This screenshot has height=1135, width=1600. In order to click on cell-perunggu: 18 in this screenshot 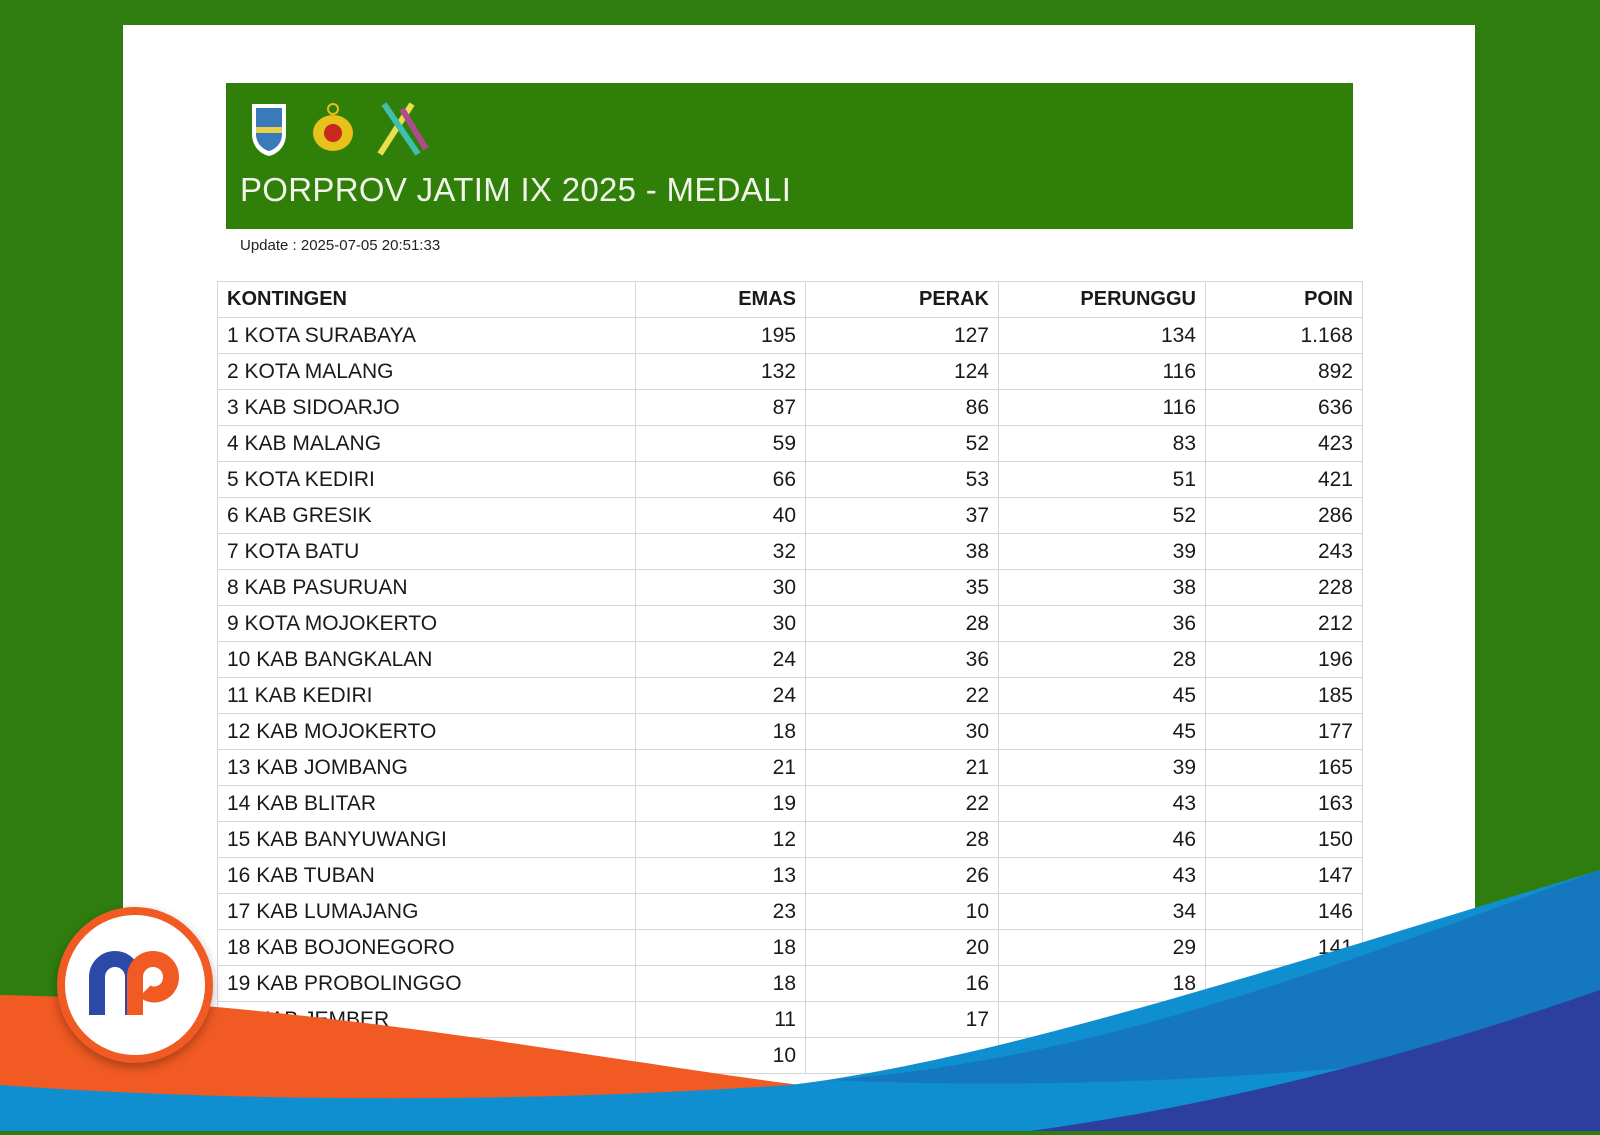, I will do `click(1102, 983)`.